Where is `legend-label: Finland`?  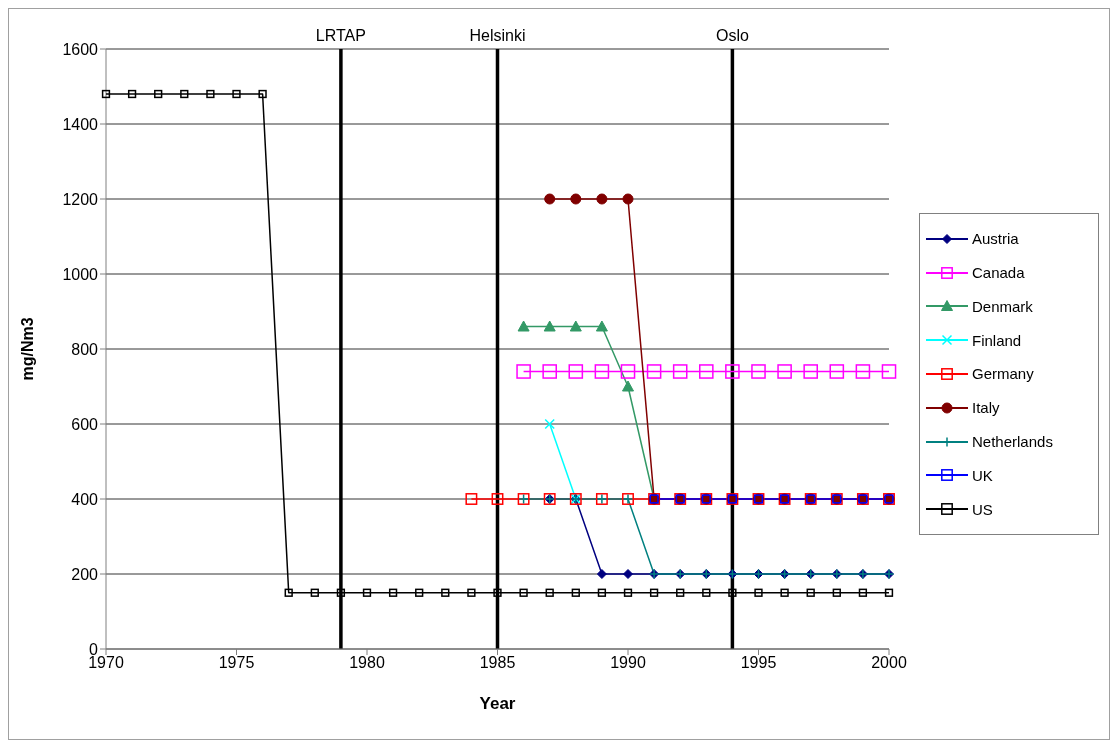 legend-label: Finland is located at coordinates (997, 340).